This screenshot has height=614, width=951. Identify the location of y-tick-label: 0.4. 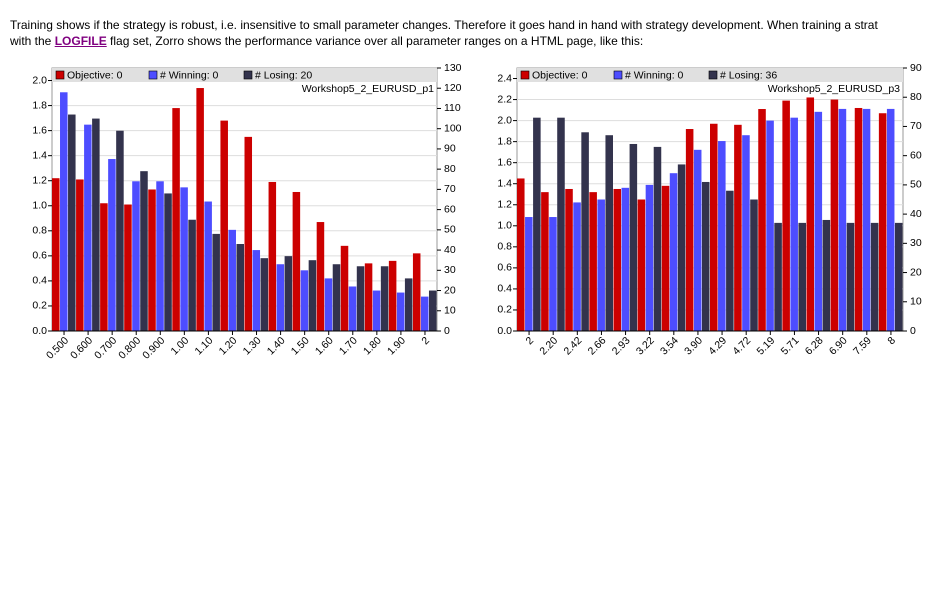
(504, 289).